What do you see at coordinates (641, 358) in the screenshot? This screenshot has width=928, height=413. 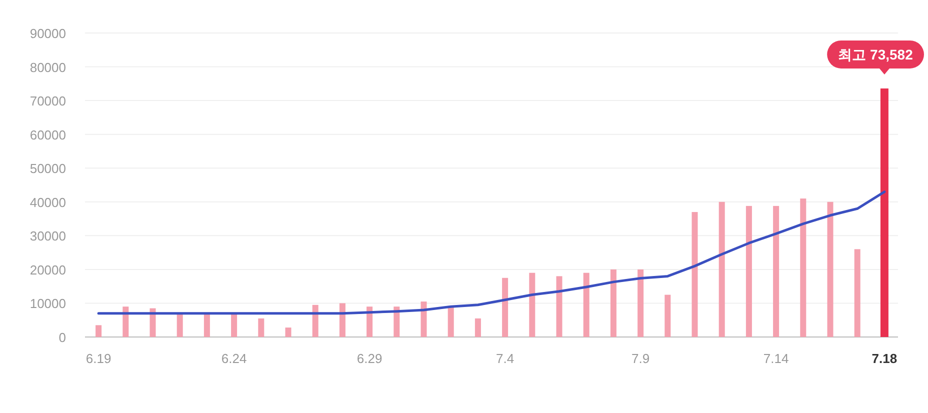 I see `x-tick-label: 7.9` at bounding box center [641, 358].